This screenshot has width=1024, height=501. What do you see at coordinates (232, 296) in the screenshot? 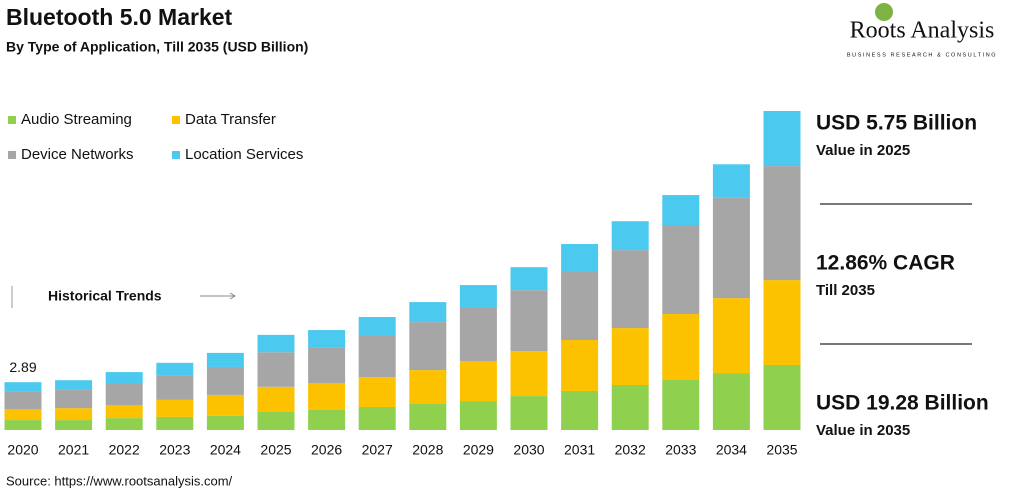
I see `annotation-arrowhead` at bounding box center [232, 296].